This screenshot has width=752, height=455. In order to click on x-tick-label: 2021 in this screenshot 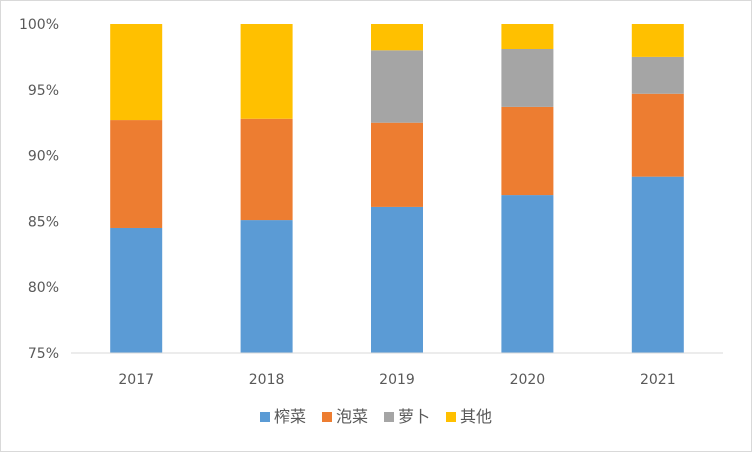, I will do `click(658, 380)`.